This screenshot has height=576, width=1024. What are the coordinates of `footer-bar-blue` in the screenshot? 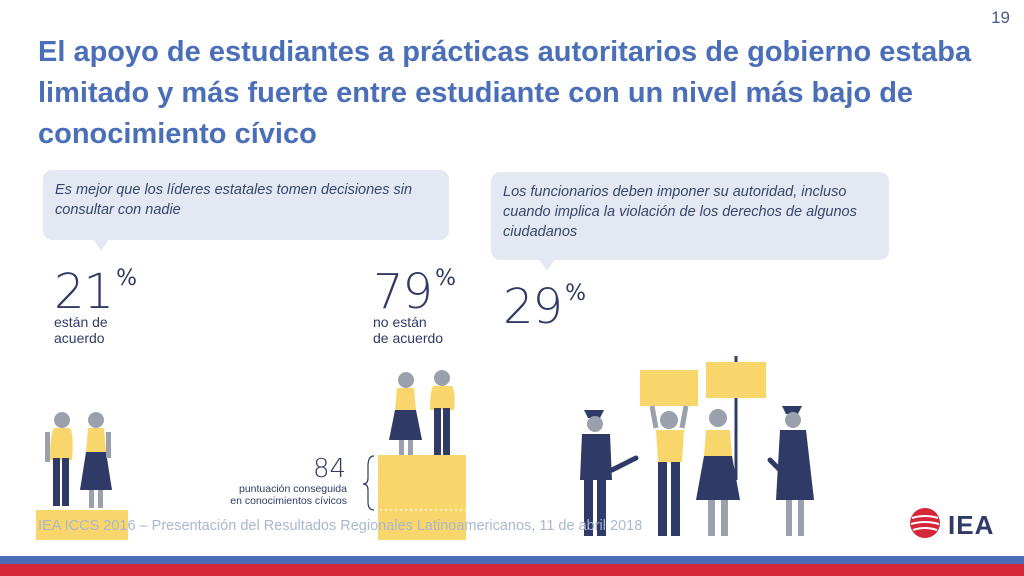 It's located at (512, 560).